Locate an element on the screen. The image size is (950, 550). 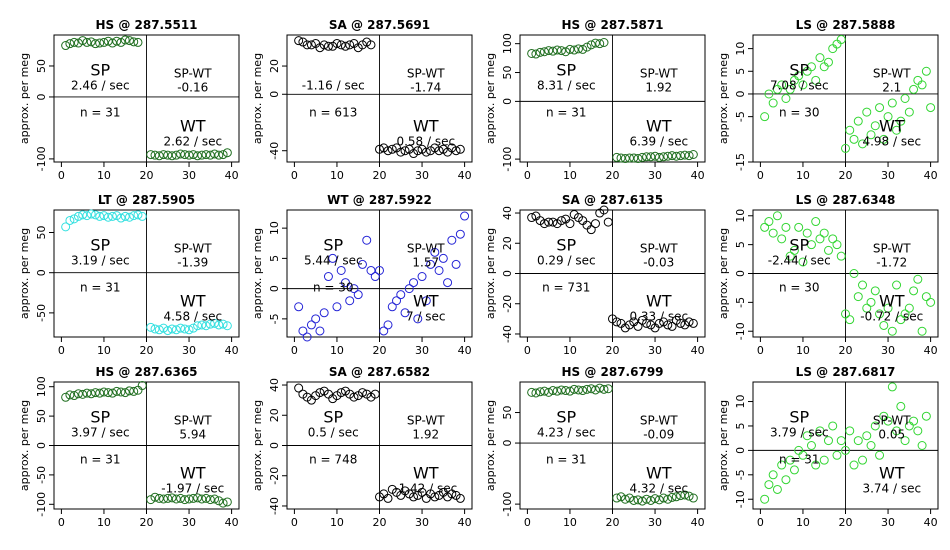
wt-rate: 4.32 / sec is located at coordinates (658, 489).